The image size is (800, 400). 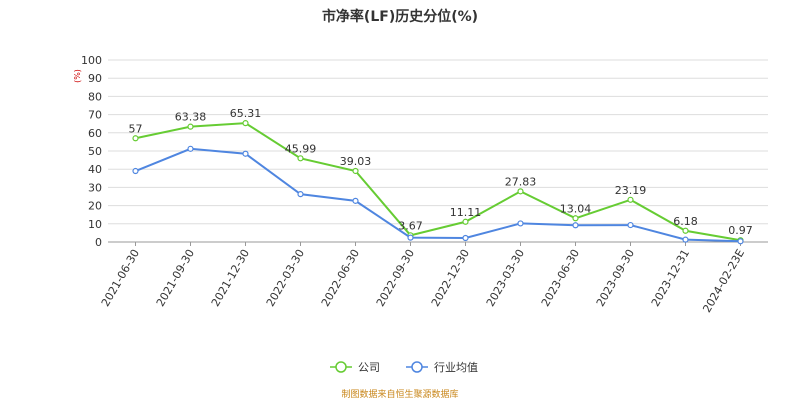 What do you see at coordinates (301, 148) in the screenshot?
I see `data-label: 45.99` at bounding box center [301, 148].